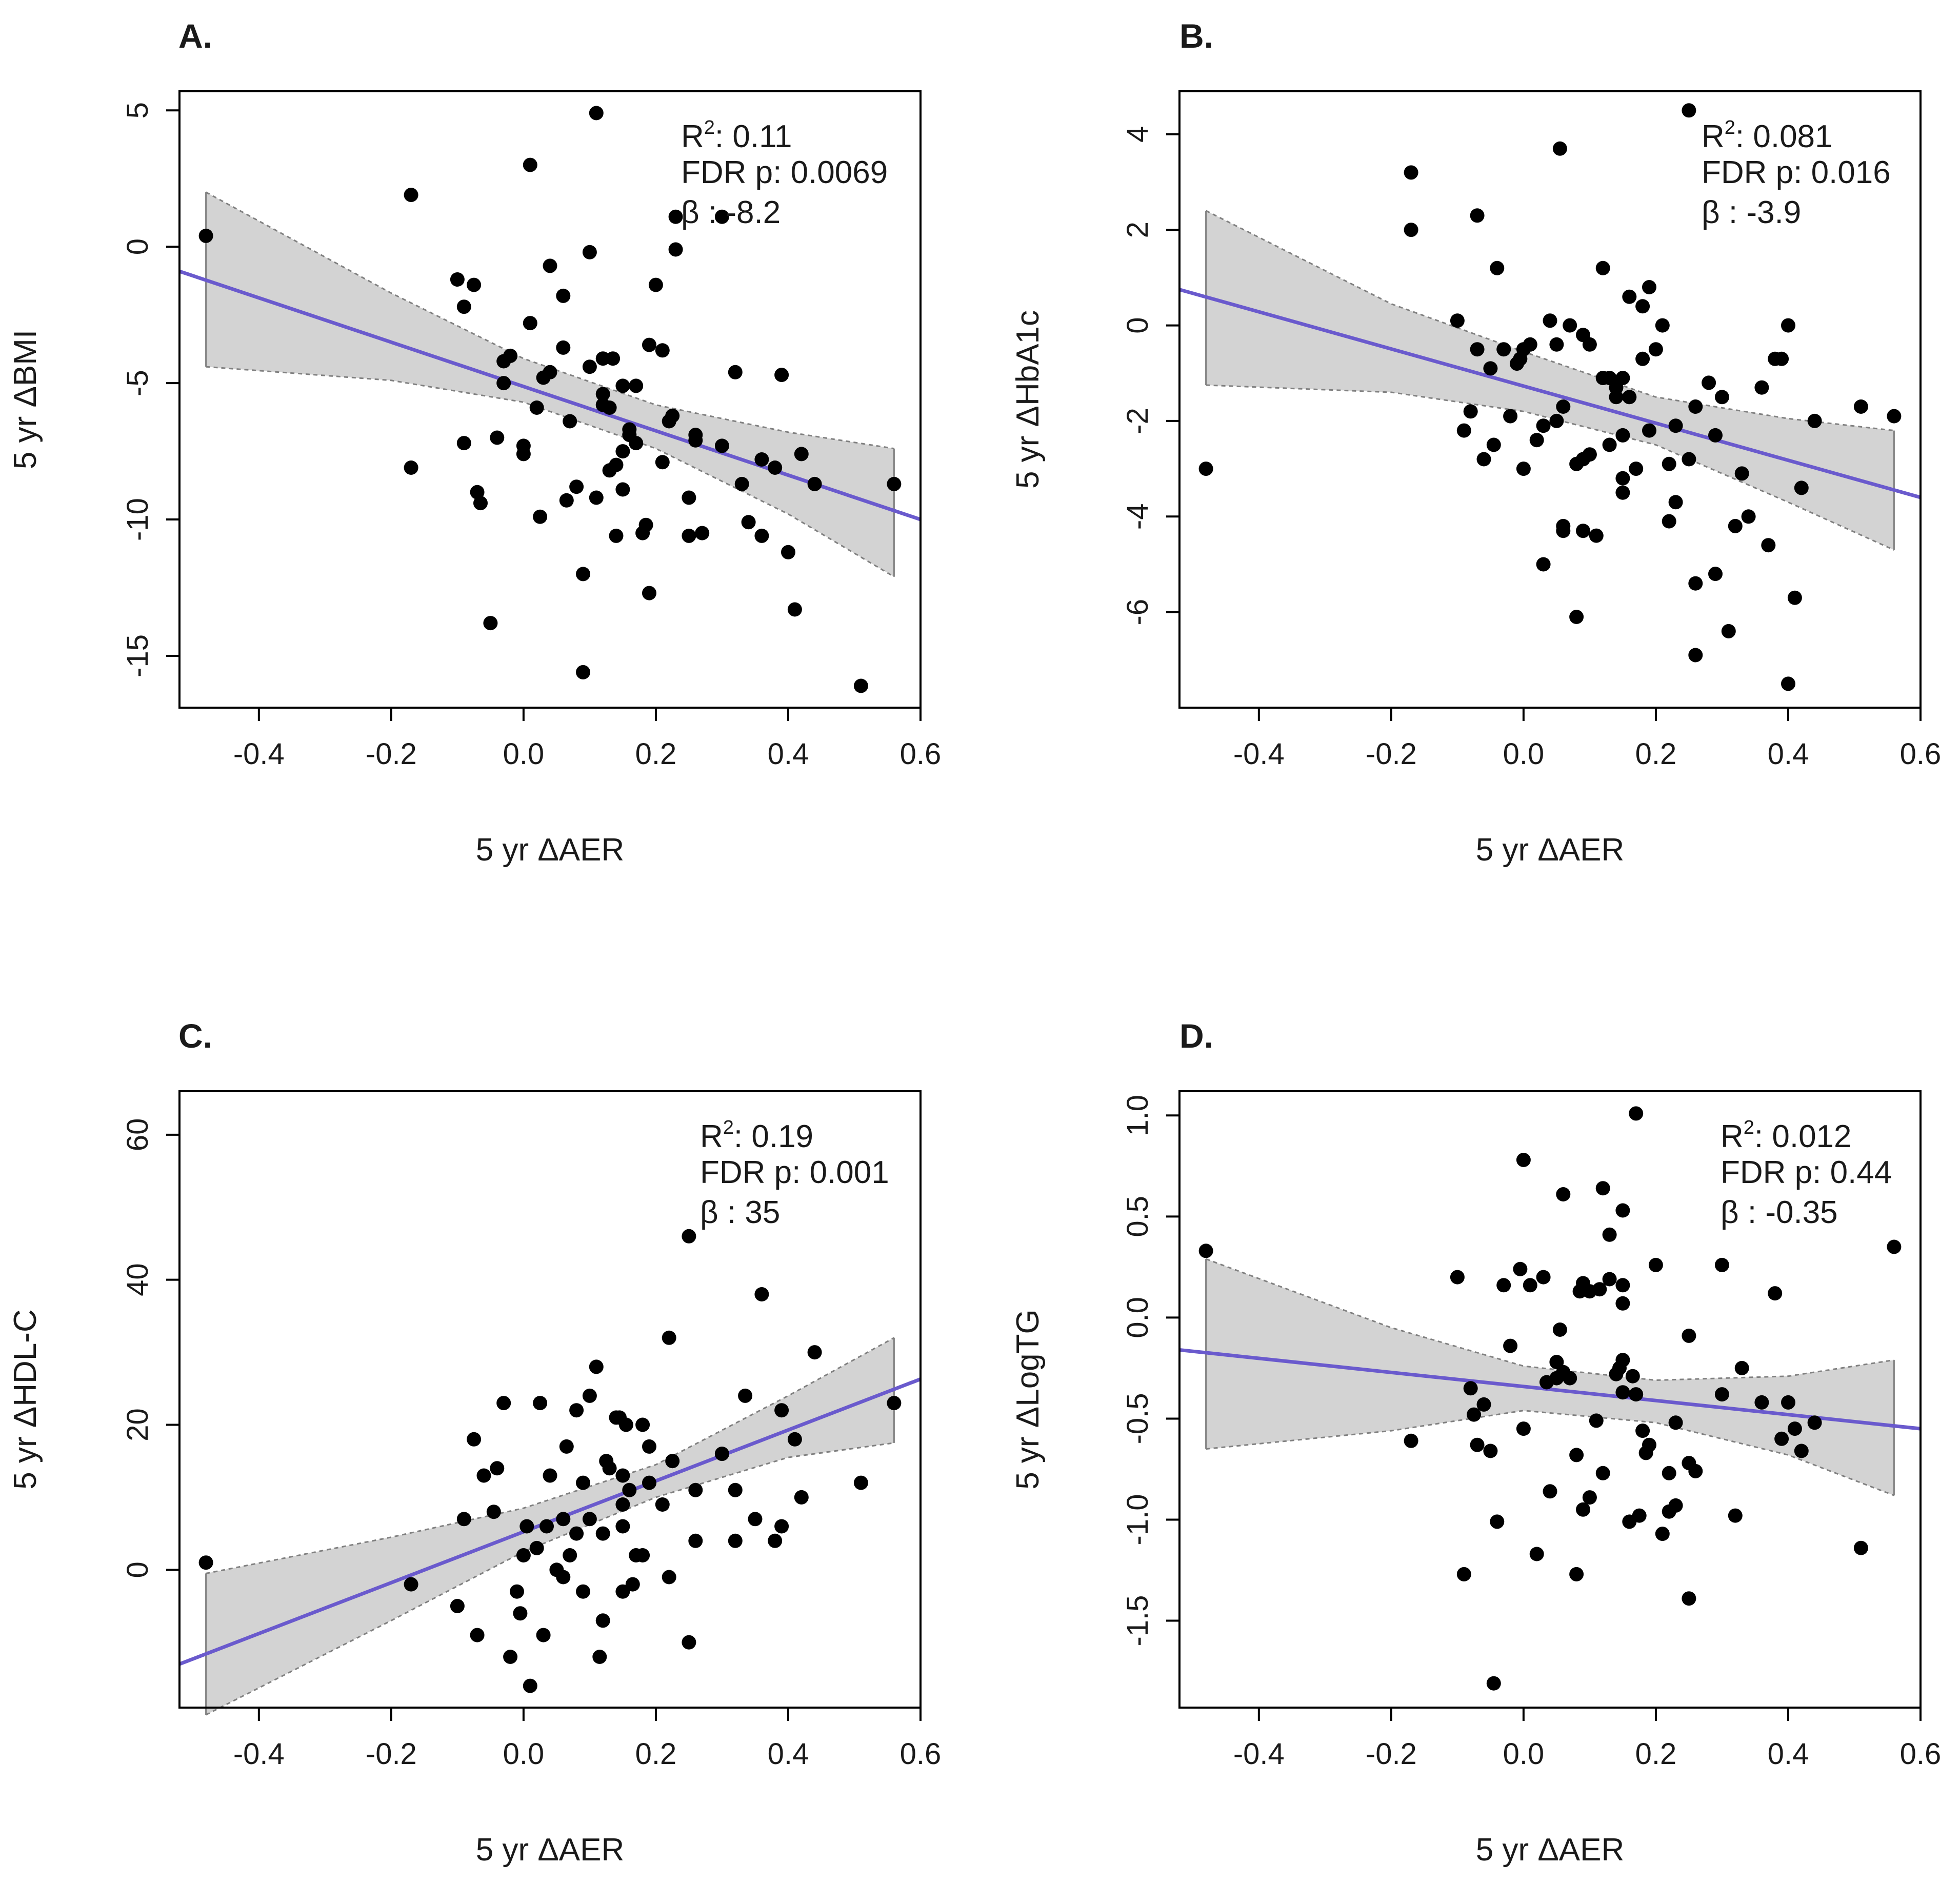 Image resolution: width=1960 pixels, height=1884 pixels. I want to click on r-squared-label: R2: 0.081, so click(1767, 135).